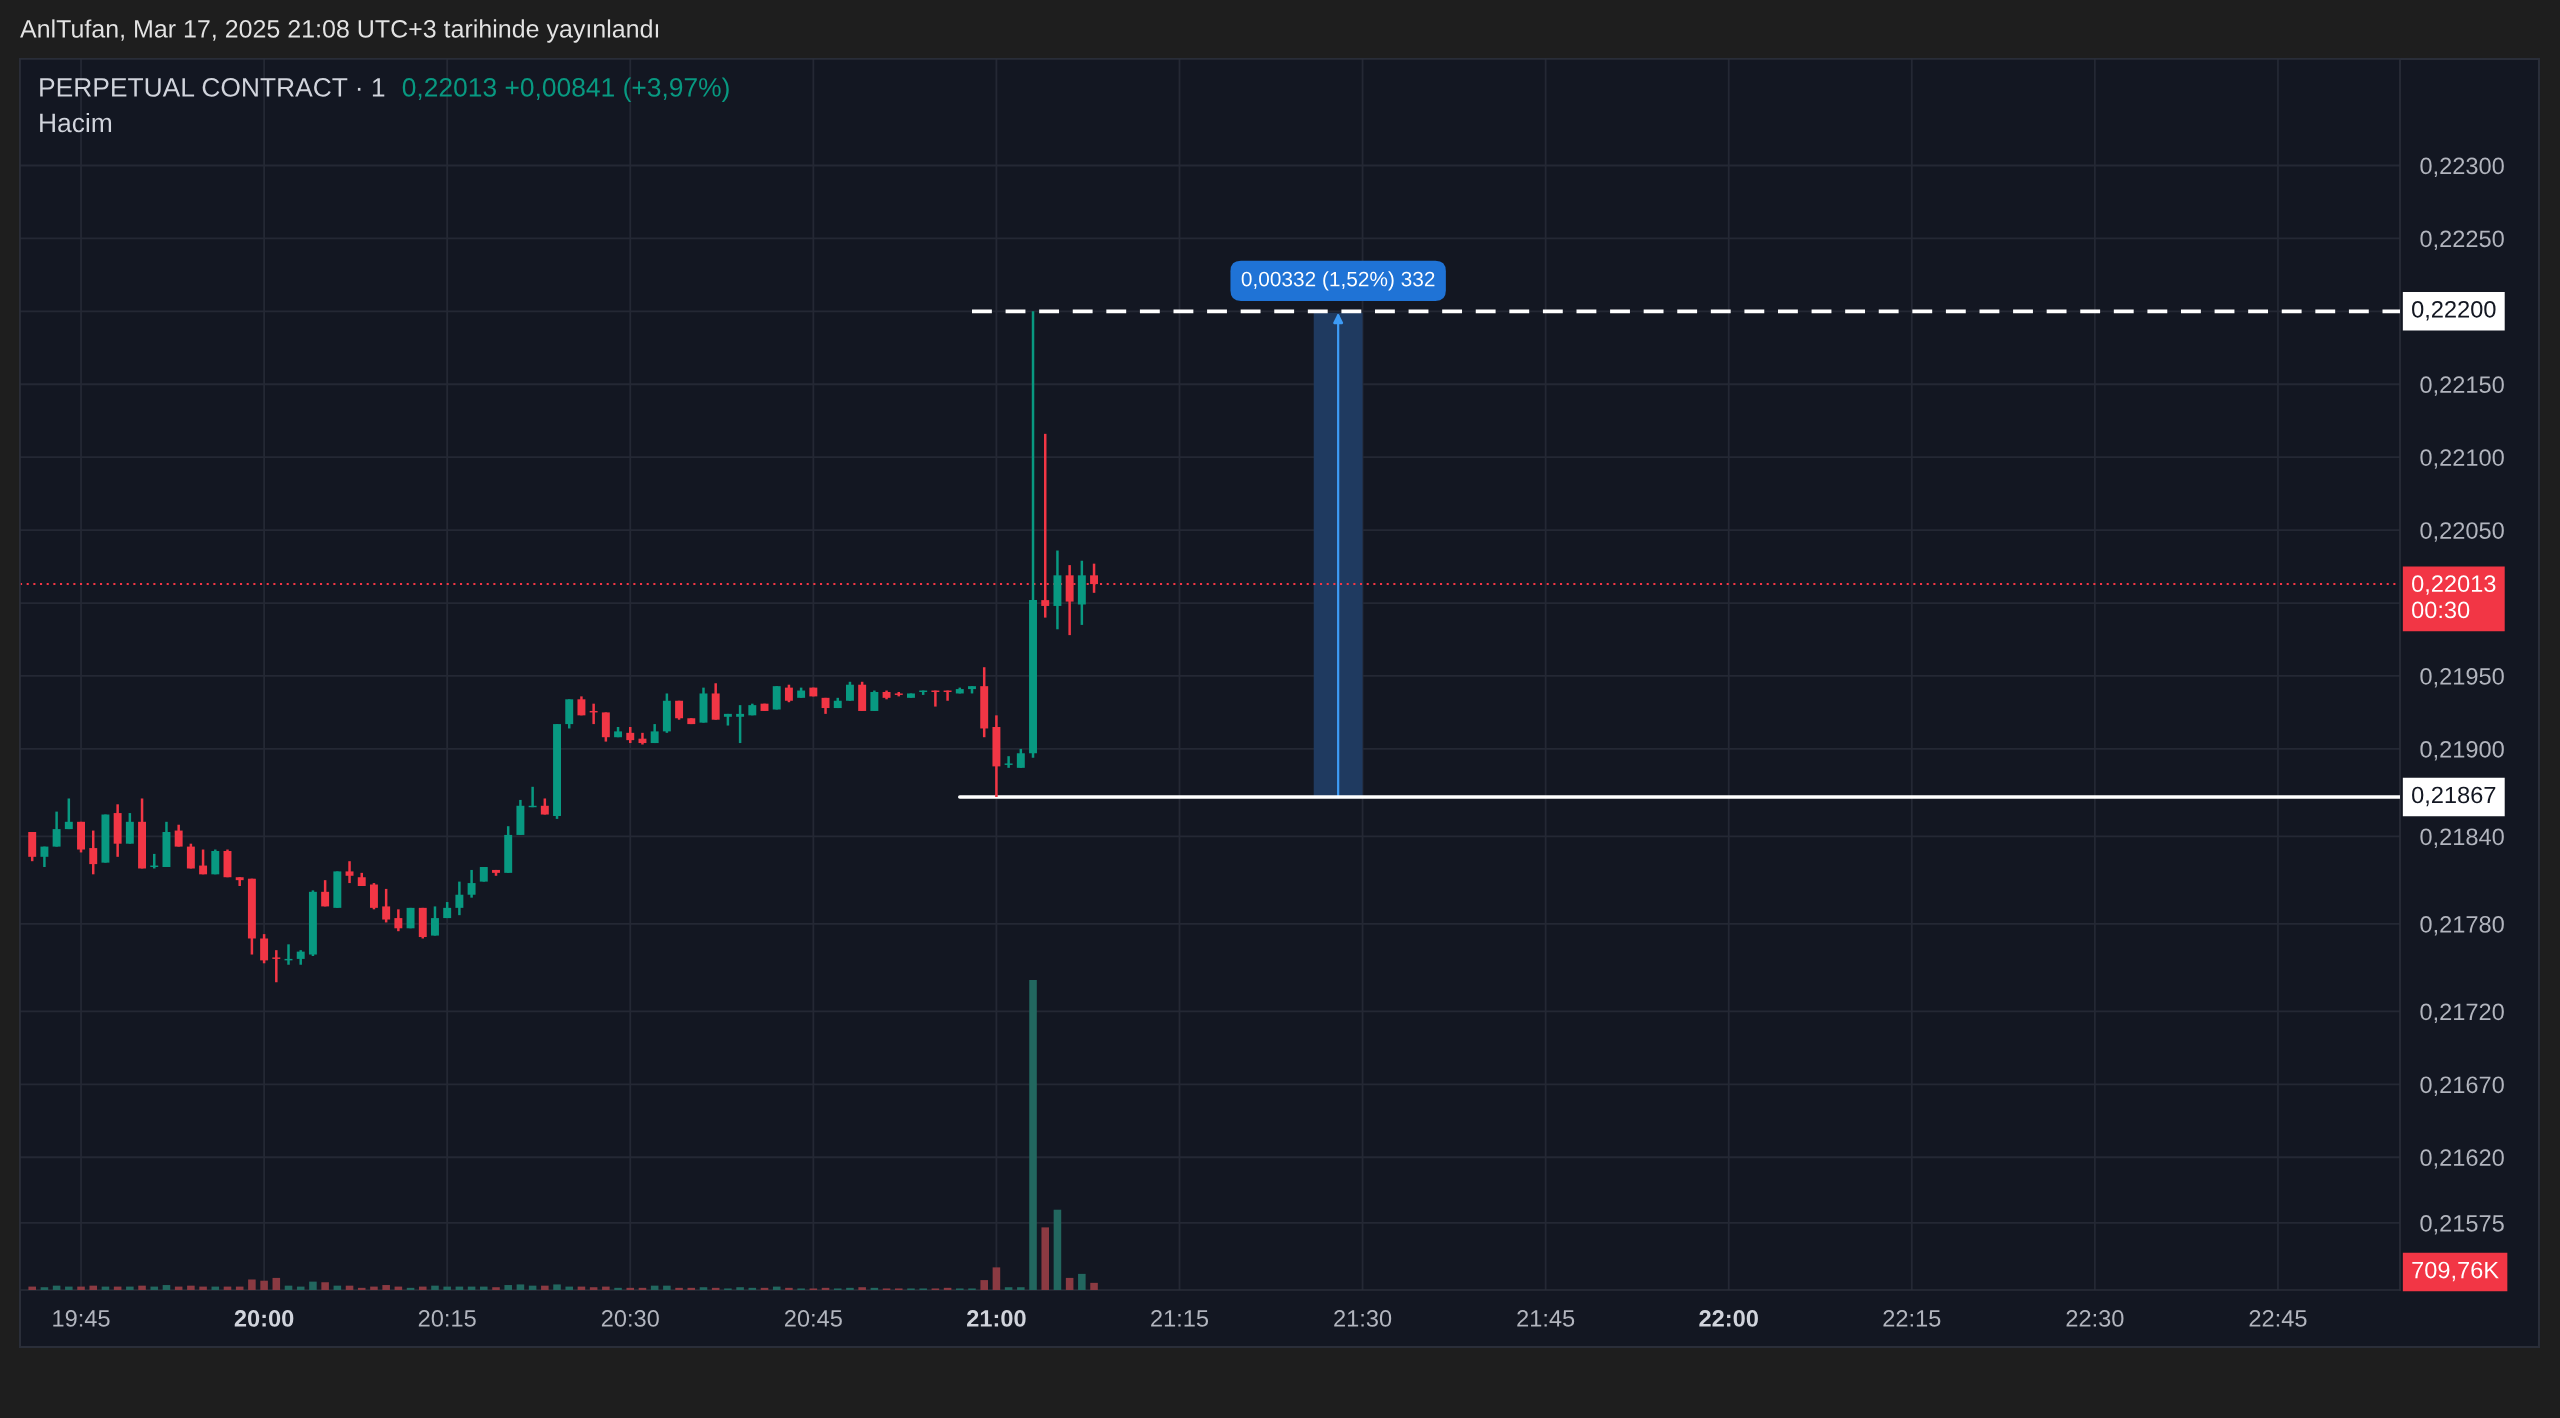  Describe the element at coordinates (565, 89) in the screenshot. I see `annotation: 0,22013 +0,00841 (+3,97%)` at that location.